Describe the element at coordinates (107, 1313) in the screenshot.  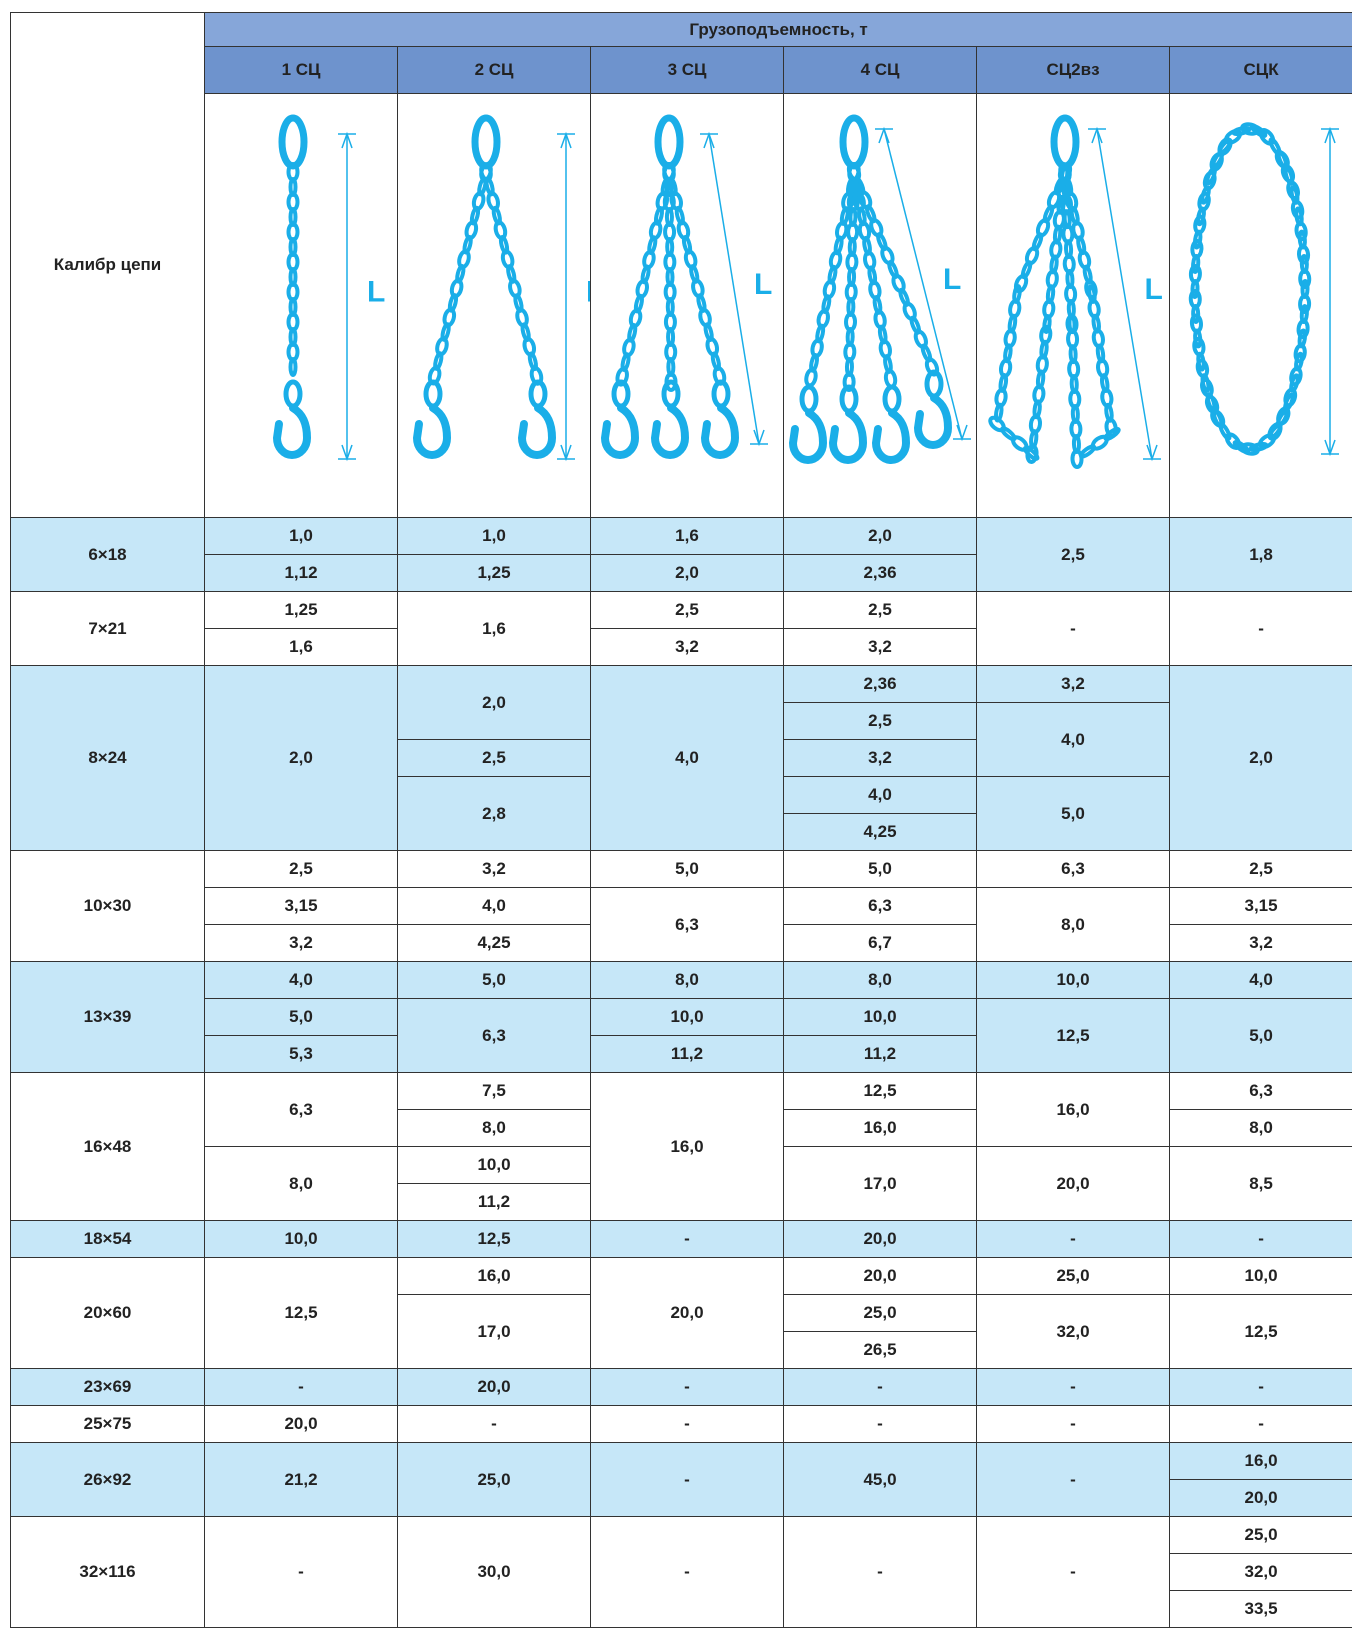
I see `caliber-cell: 20×60` at that location.